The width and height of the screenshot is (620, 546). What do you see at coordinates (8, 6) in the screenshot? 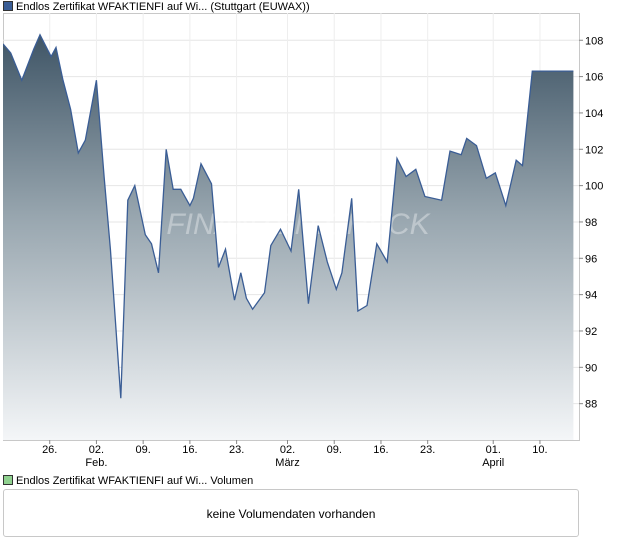
I see `price-legend-swatch` at bounding box center [8, 6].